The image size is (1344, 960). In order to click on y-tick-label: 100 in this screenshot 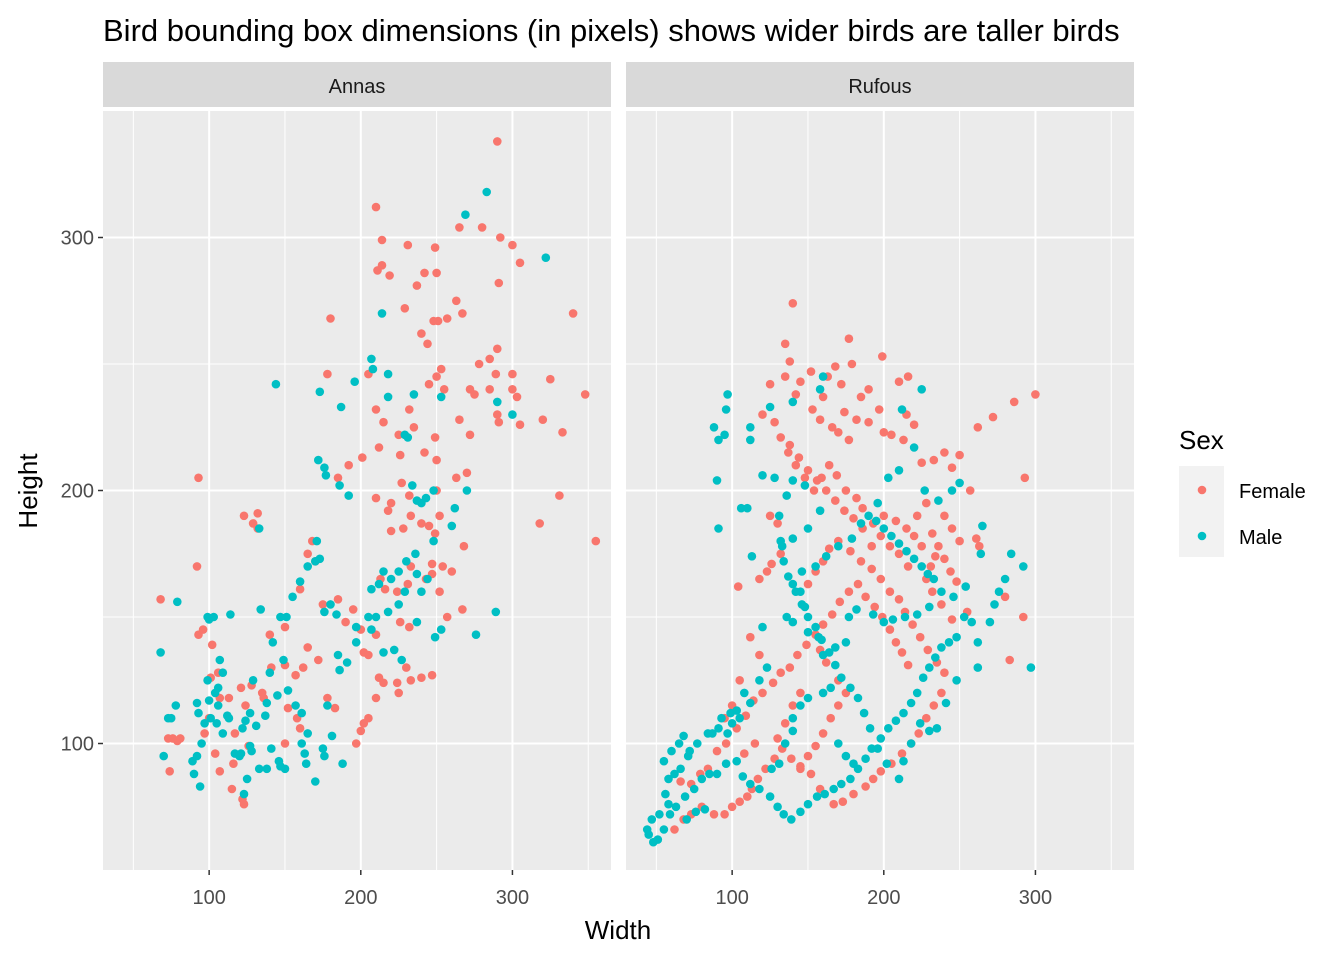, I will do `click(77, 745)`.